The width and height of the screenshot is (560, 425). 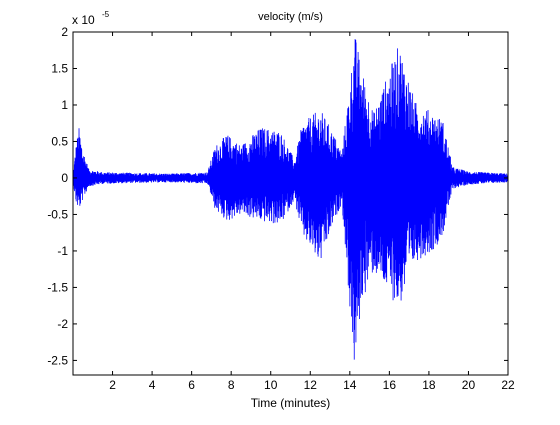 I want to click on x-tick-label: 2, so click(x=112, y=385).